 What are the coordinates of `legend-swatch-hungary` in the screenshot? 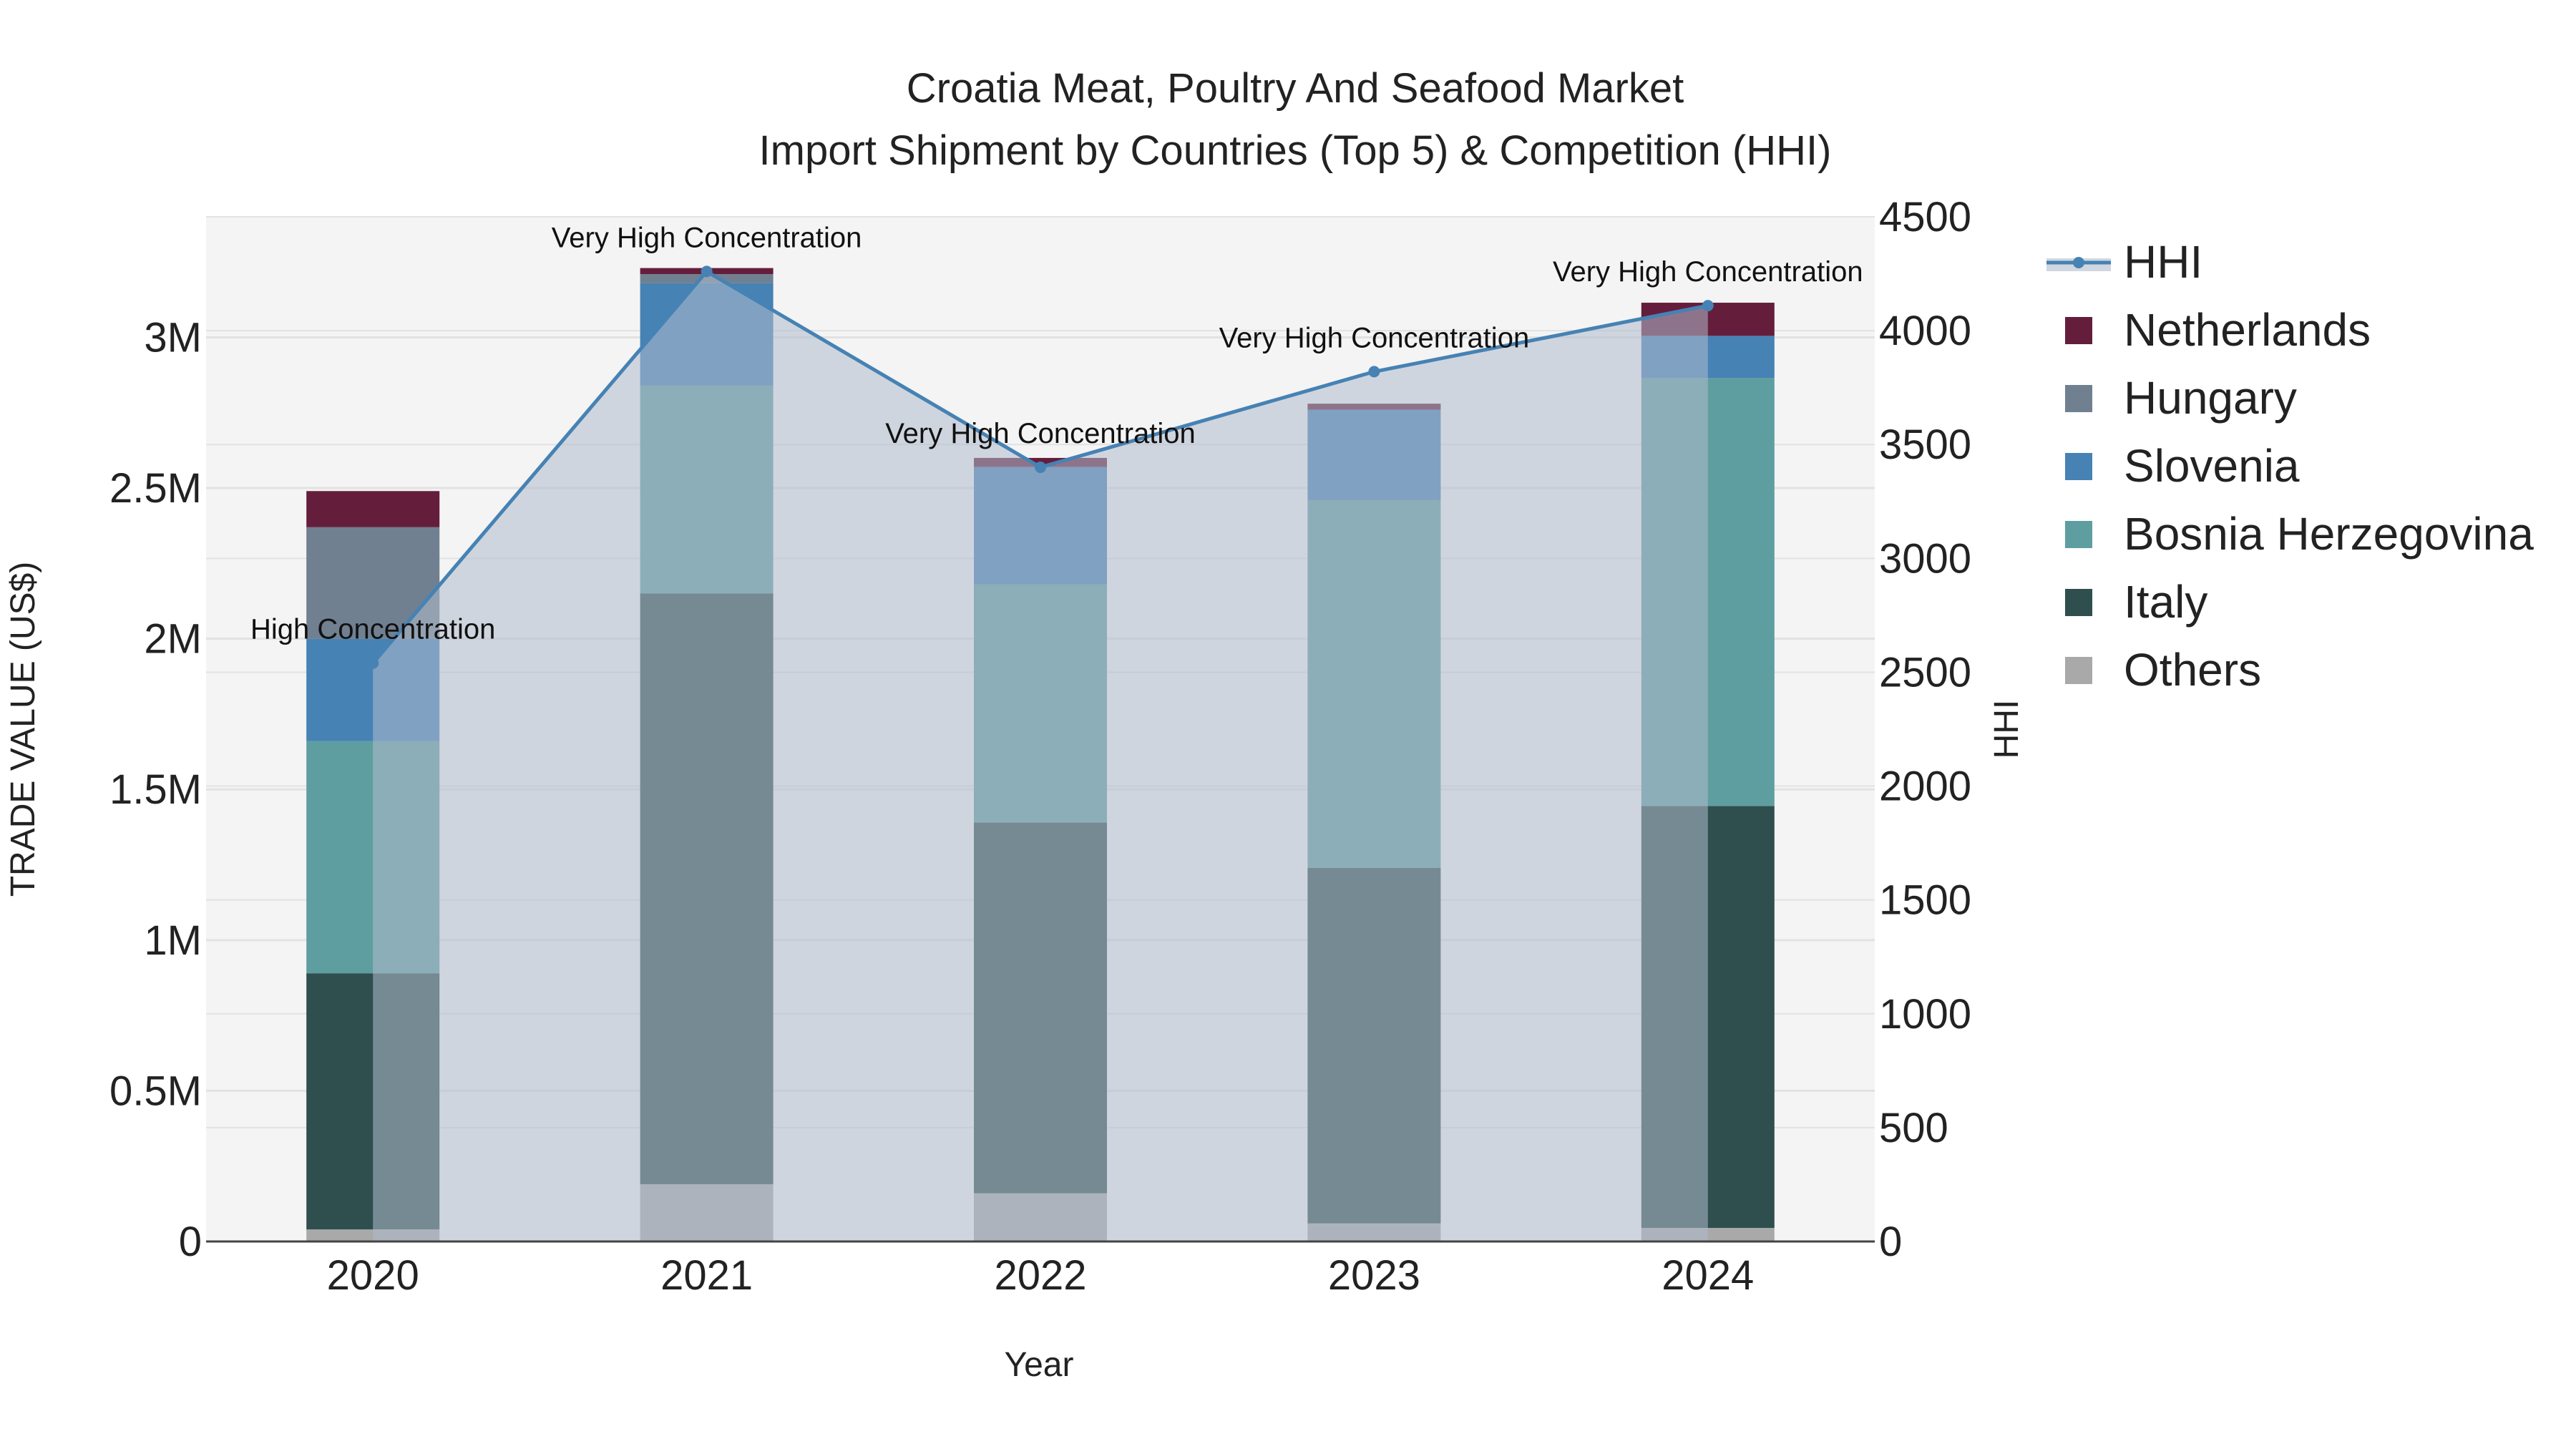 It's located at (2078, 398).